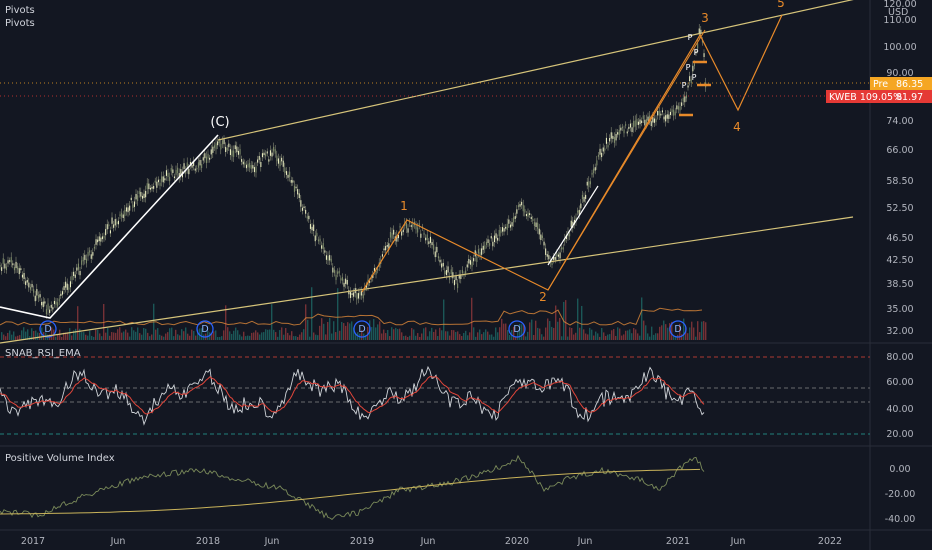 Image resolution: width=932 pixels, height=550 pixels. I want to click on price-tick-label: 66.00, so click(899, 150).